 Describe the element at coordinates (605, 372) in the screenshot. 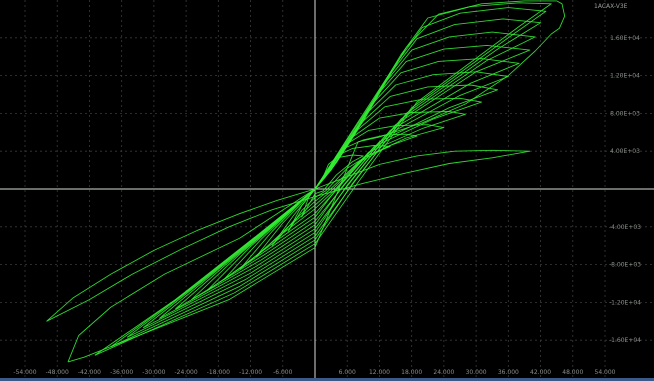

I see `x-tick-label: 54.000` at that location.